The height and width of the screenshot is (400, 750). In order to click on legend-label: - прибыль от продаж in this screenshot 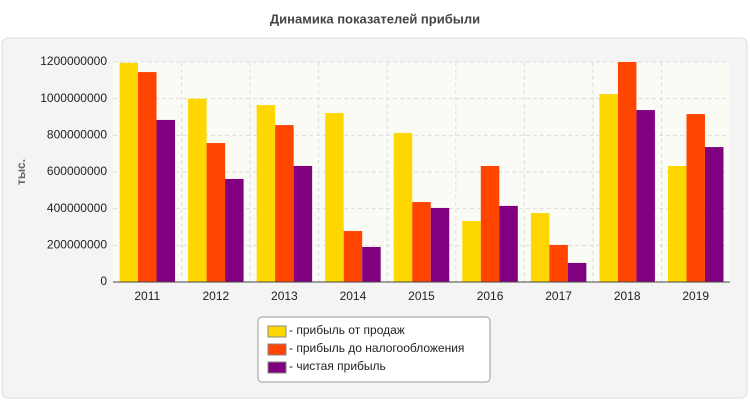, I will do `click(347, 330)`.